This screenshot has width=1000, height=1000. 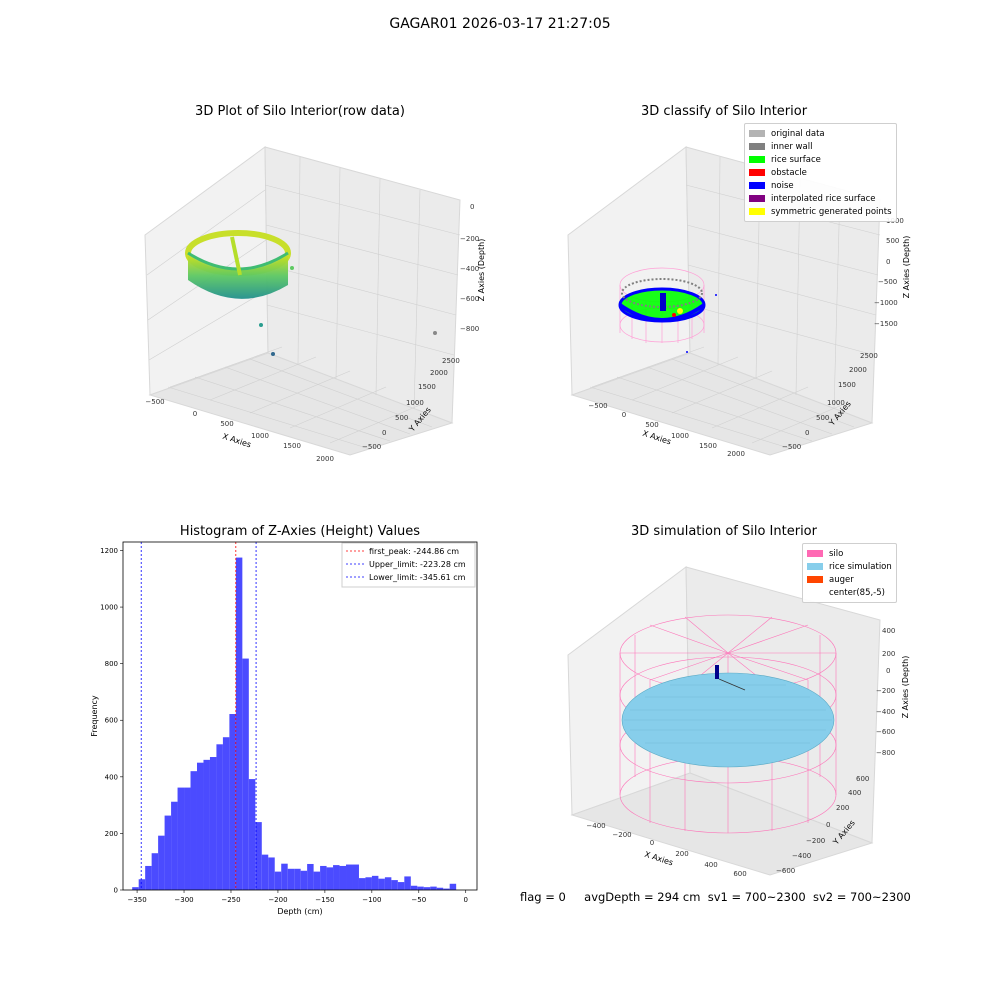 I want to click on classify-ztick: −1000, so click(x=886, y=303).